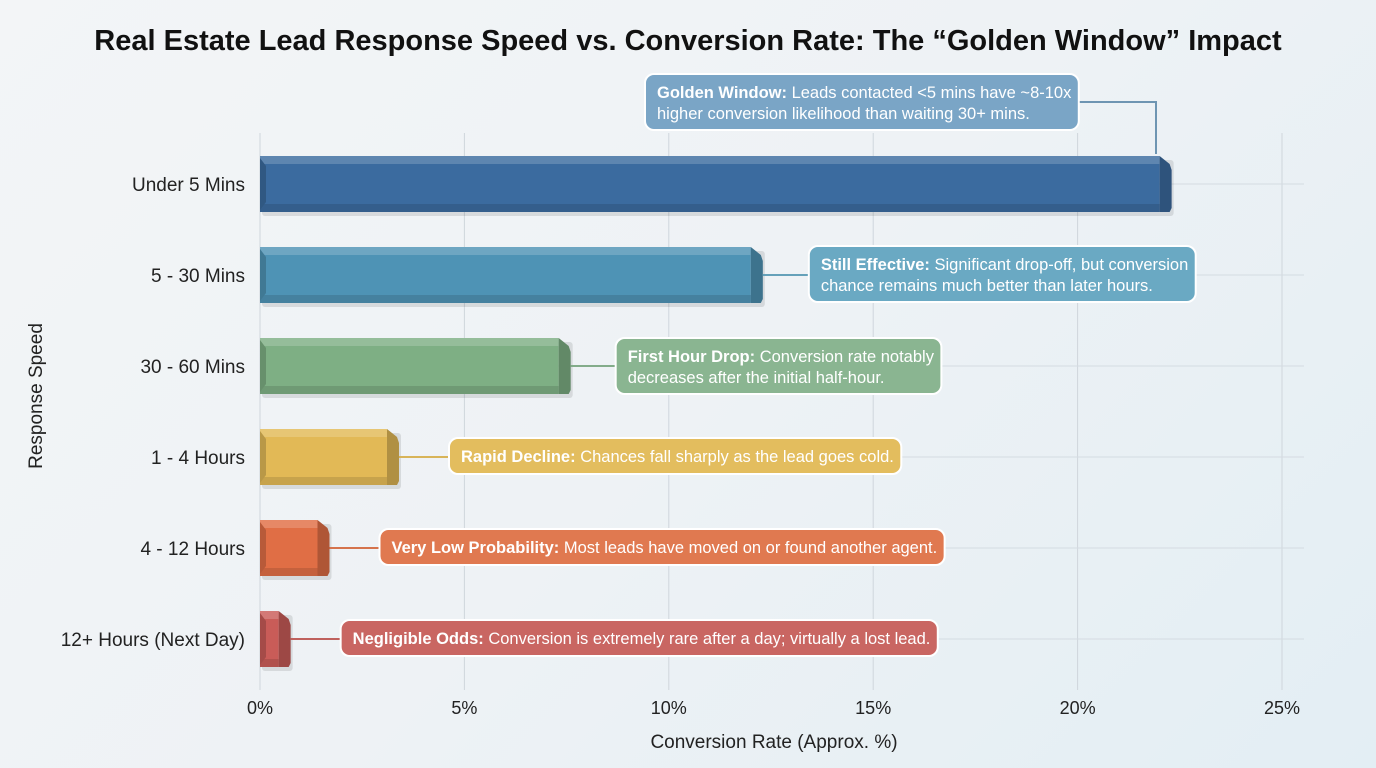 This screenshot has height=768, width=1376. What do you see at coordinates (694, 357) in the screenshot?
I see `annotation-bold: First Hour Drop:` at bounding box center [694, 357].